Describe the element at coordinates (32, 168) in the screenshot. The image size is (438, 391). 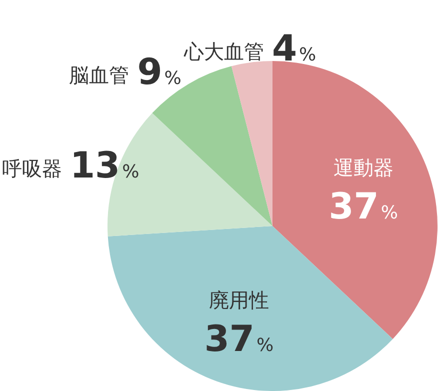
I see `slice-label: 呼吸器` at that location.